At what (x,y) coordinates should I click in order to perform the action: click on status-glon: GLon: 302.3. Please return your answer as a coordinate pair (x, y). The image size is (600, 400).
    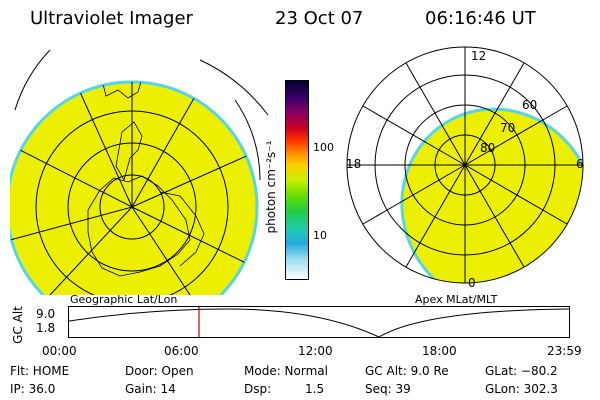
    Looking at the image, I should click on (521, 389).